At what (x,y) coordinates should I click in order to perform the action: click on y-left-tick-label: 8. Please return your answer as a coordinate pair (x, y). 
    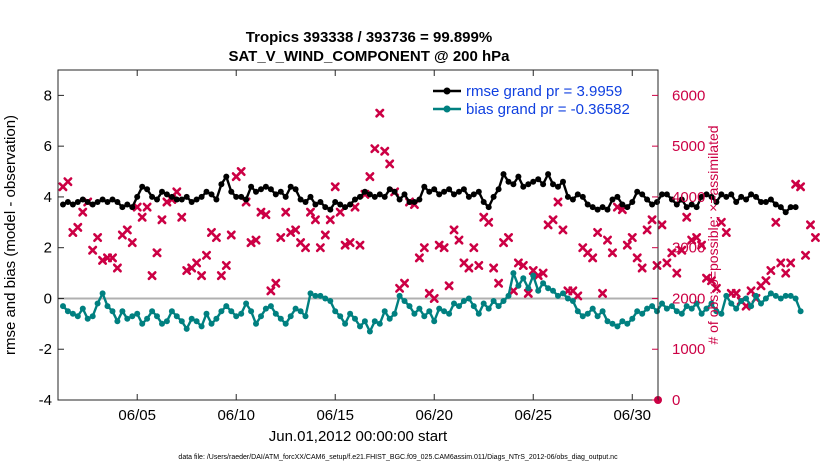
    Looking at the image, I should click on (48, 95).